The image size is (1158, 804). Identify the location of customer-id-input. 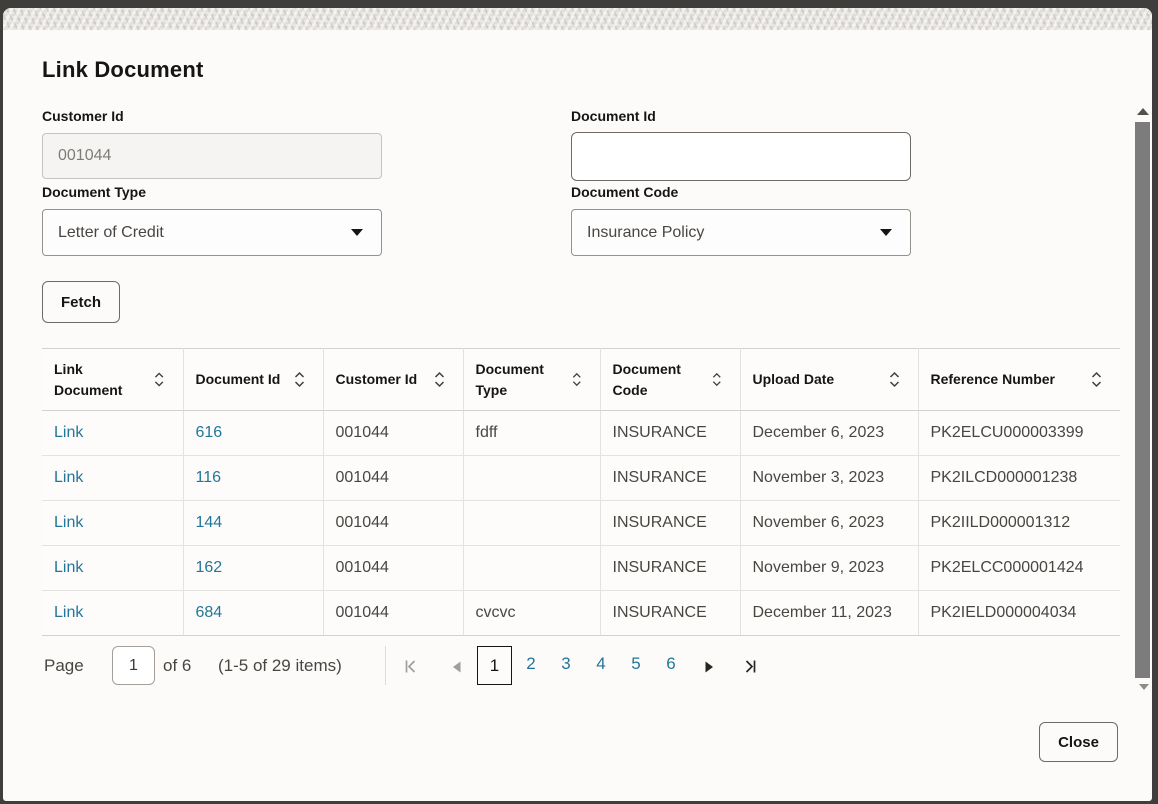
(212, 156).